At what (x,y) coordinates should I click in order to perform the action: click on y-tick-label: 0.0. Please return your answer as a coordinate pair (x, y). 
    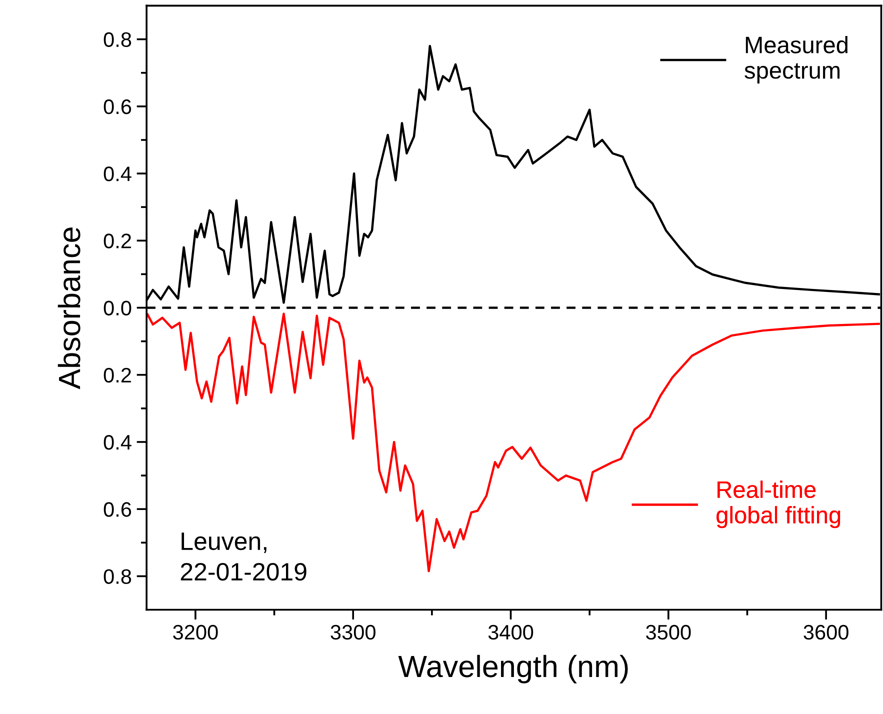
    Looking at the image, I should click on (118, 308).